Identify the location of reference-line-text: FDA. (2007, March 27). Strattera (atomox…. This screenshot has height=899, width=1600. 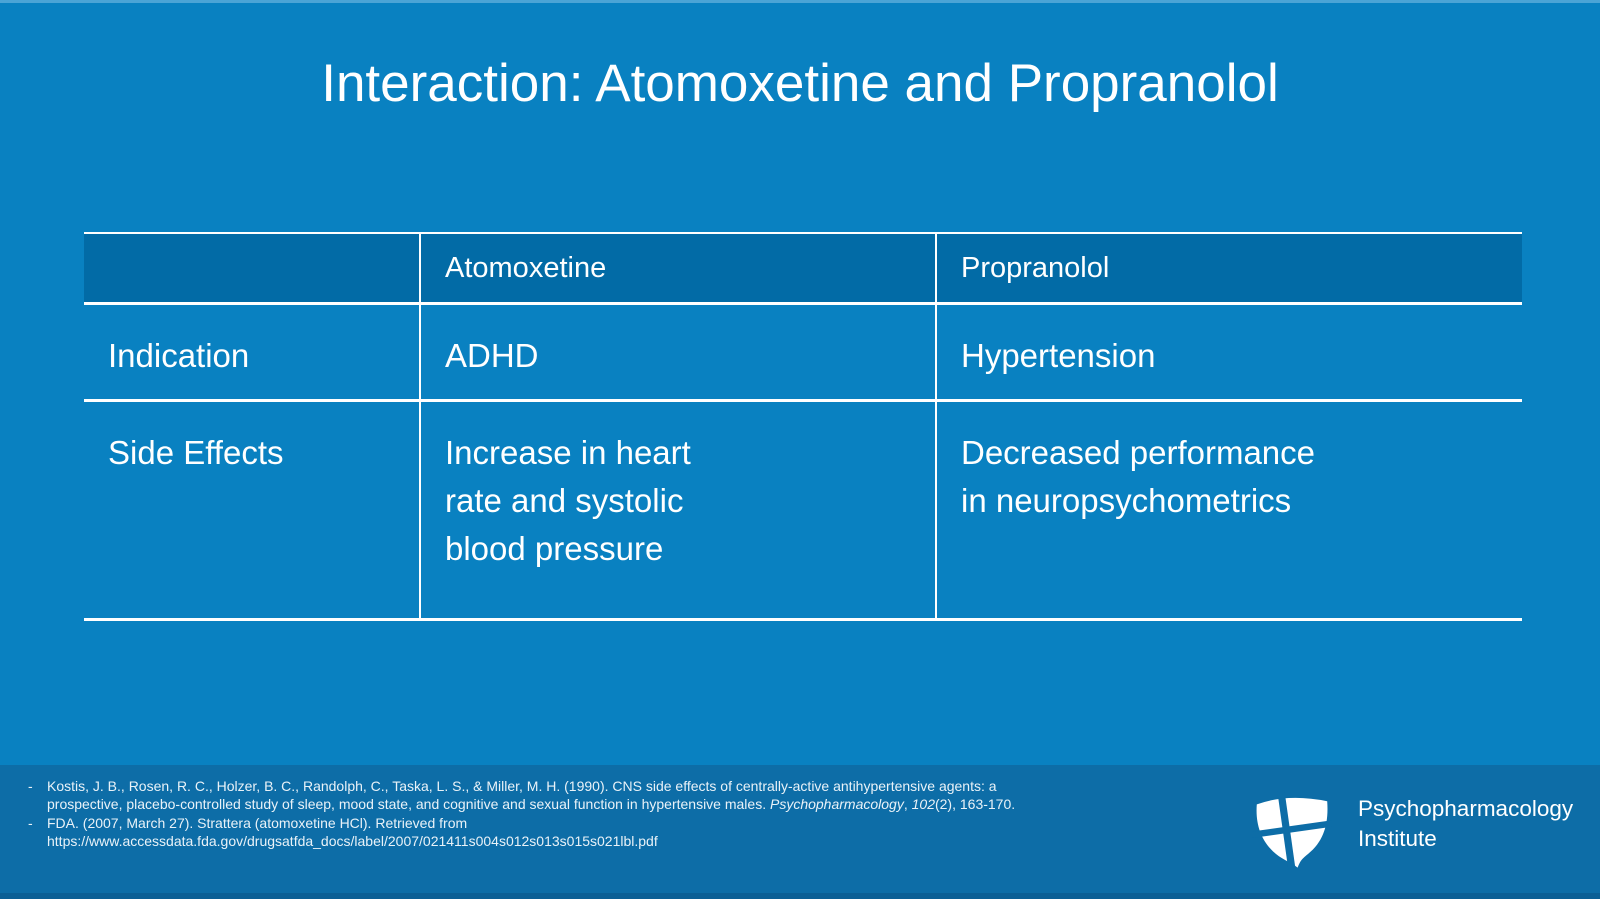
(257, 822).